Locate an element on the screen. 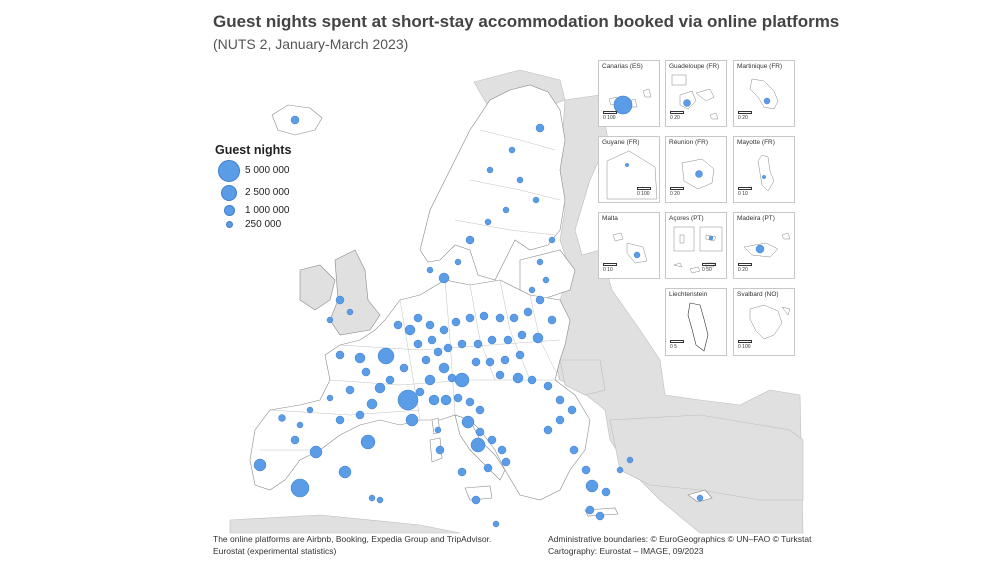  footer-cartography: Cartography: Eurostat – IMAGE, 09/2023 is located at coordinates (626, 551).